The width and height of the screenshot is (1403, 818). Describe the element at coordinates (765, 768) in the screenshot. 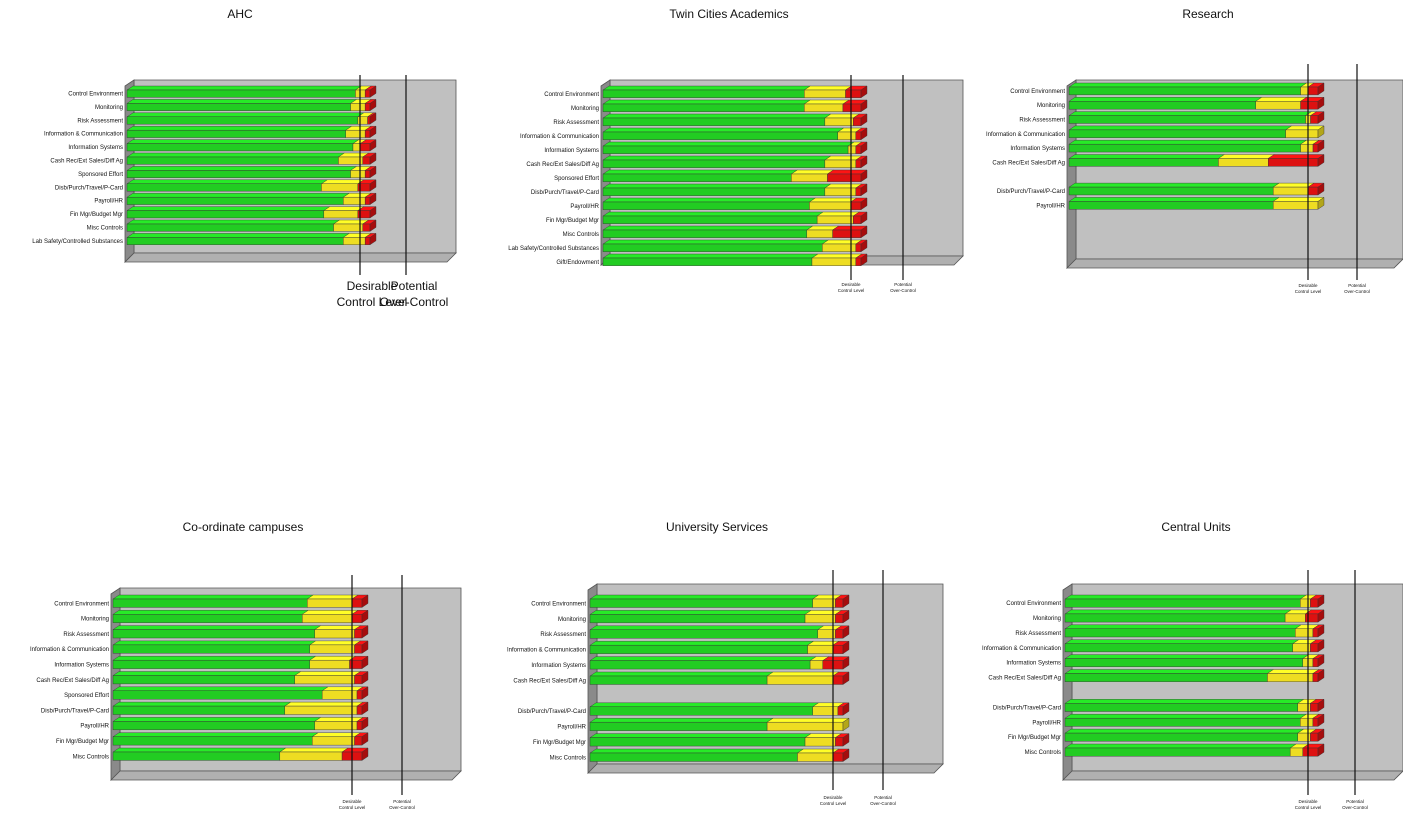

I see `plot-floor` at that location.